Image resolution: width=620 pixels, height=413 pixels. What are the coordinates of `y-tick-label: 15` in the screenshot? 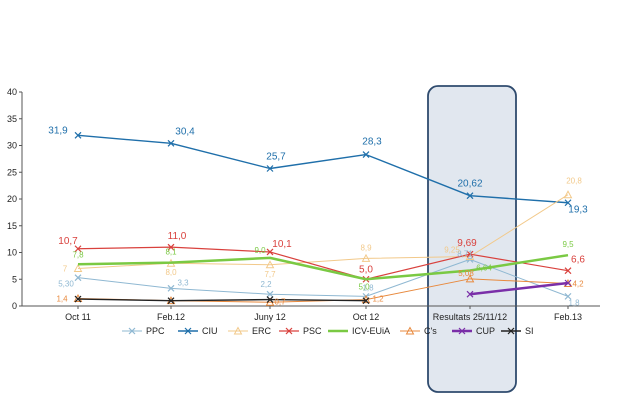 It's located at (12, 226).